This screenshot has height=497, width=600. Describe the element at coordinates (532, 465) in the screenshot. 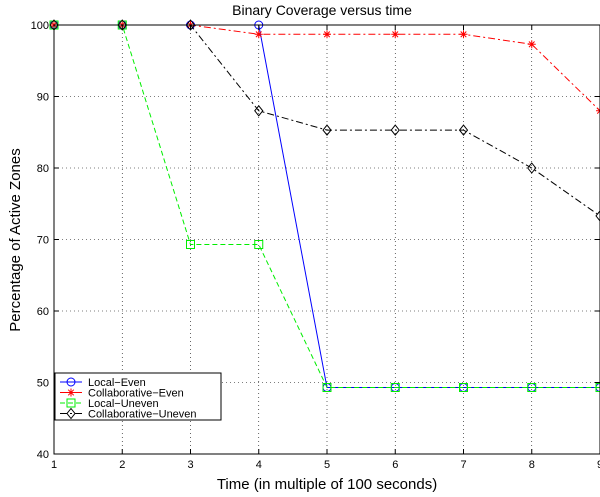

I see `x-tick-label: 8` at that location.